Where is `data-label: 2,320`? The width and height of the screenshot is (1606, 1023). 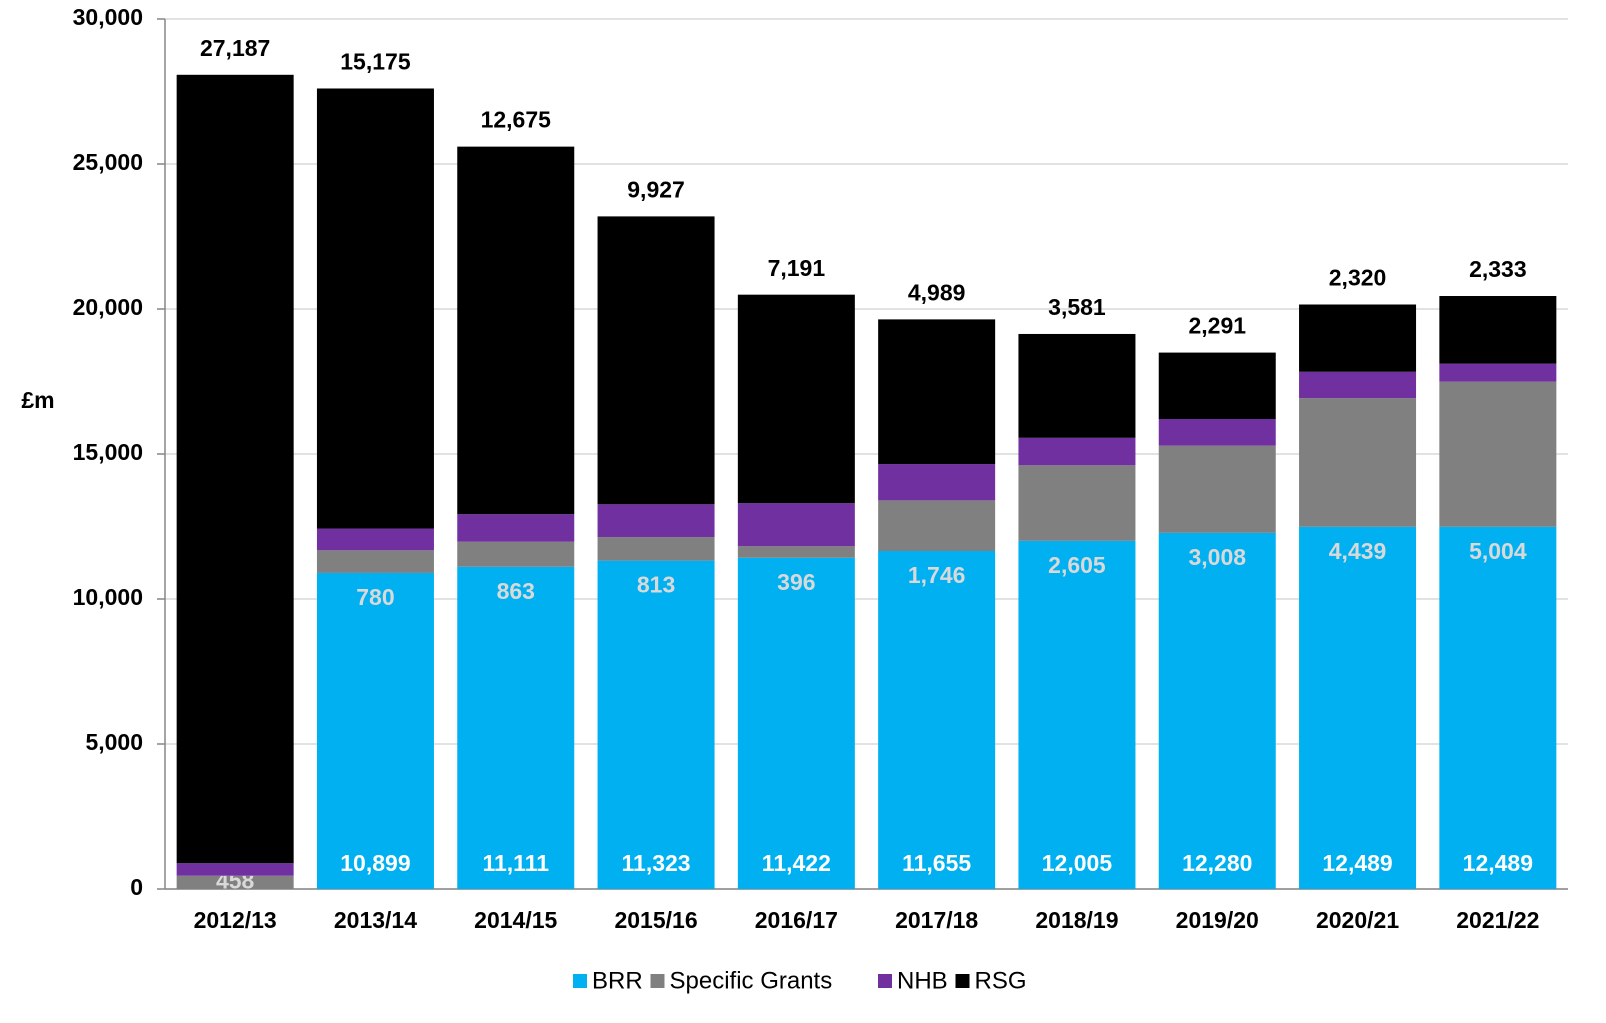 data-label: 2,320 is located at coordinates (1358, 278).